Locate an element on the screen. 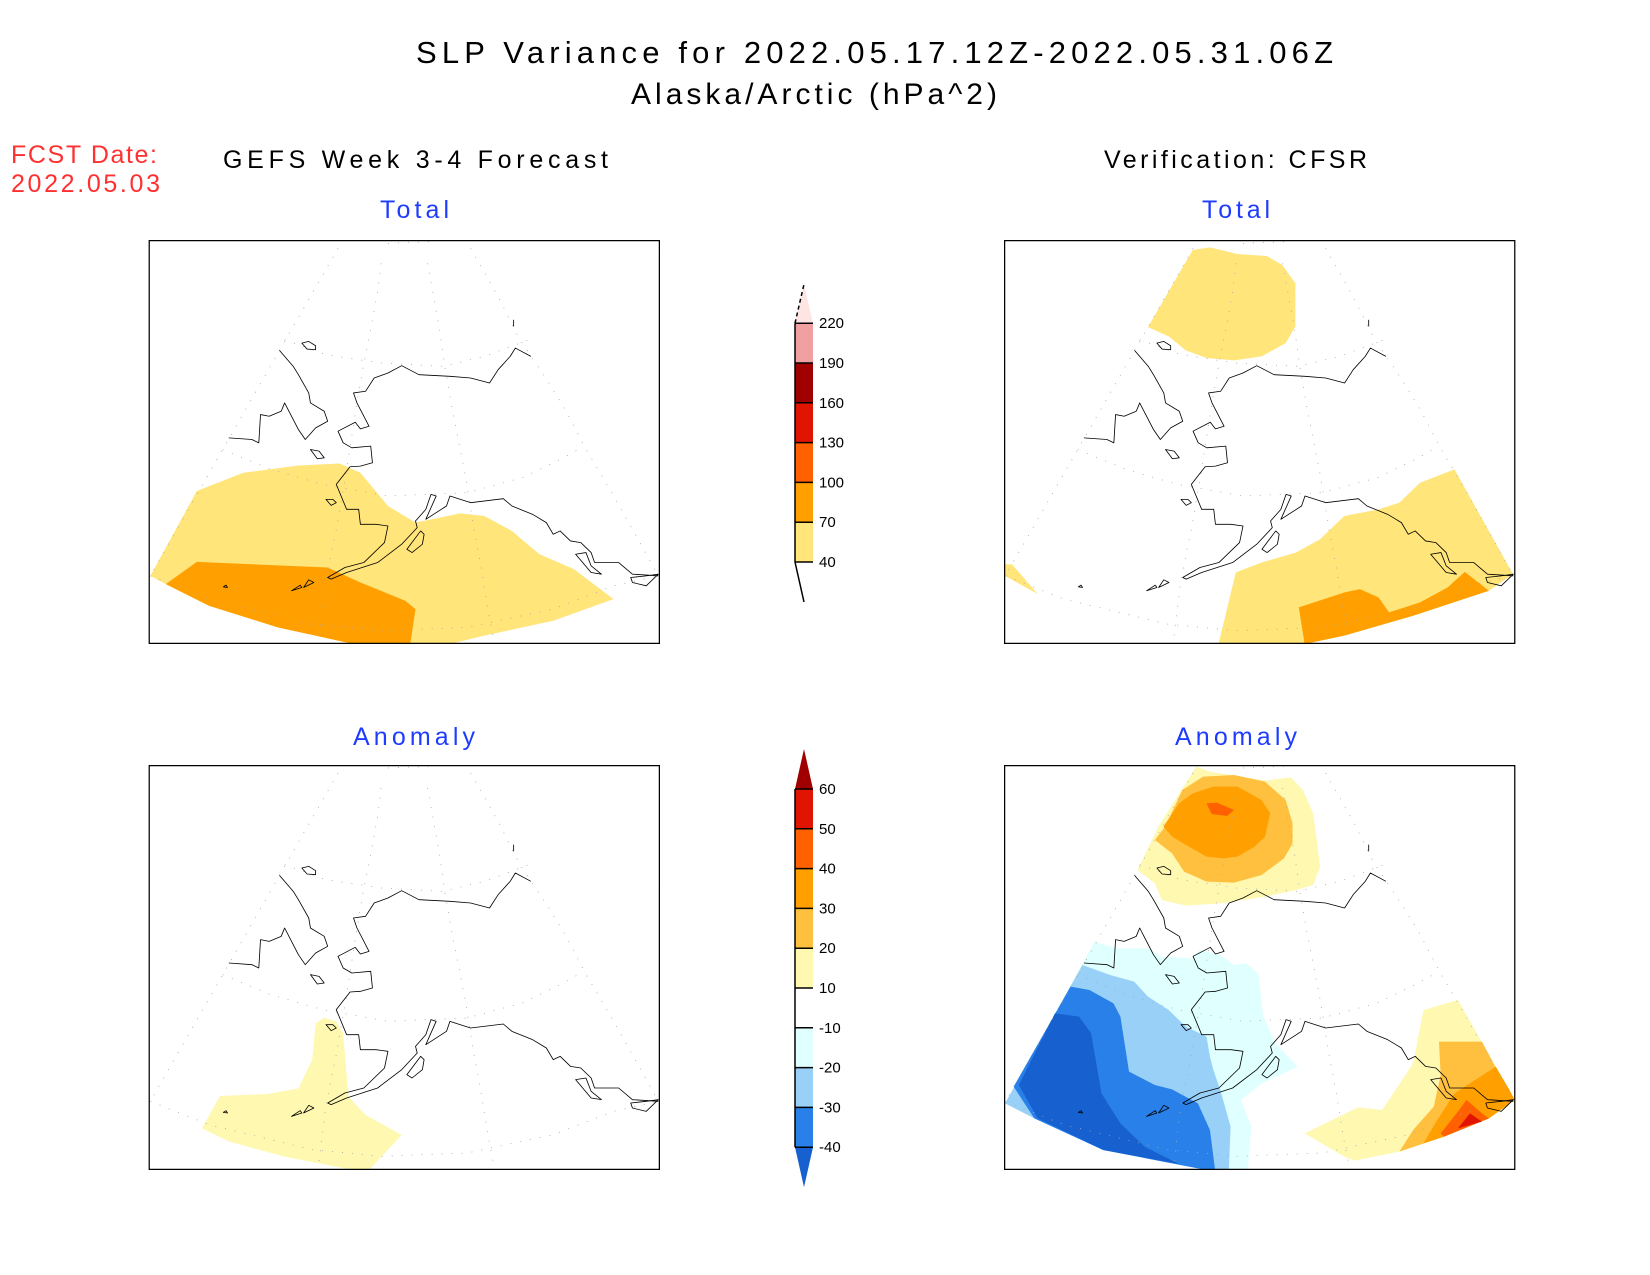 Image resolution: width=1650 pixels, height=1275 pixels. colorbar-anomaly: 60 50 40 30 20 10 -10 -20 -30 -40 is located at coordinates (817, 968).